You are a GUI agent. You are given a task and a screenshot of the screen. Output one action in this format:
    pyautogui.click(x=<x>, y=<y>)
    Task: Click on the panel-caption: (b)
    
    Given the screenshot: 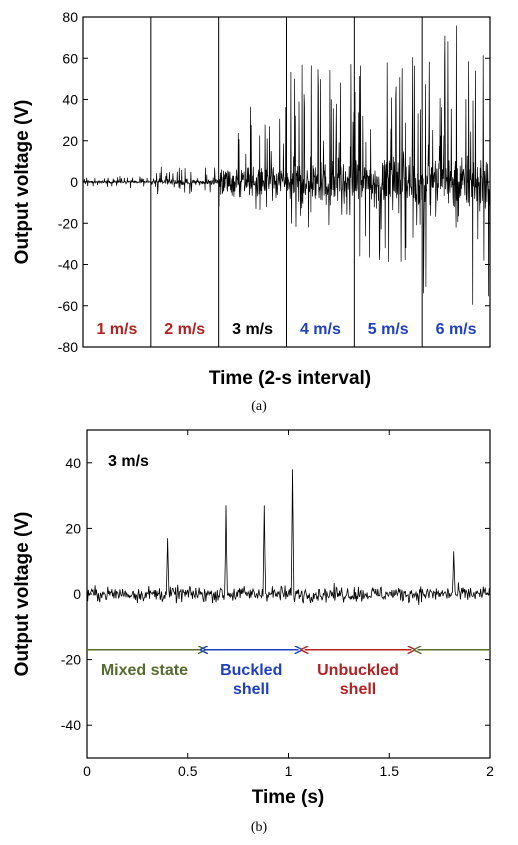 What is the action you would take?
    pyautogui.click(x=259, y=827)
    